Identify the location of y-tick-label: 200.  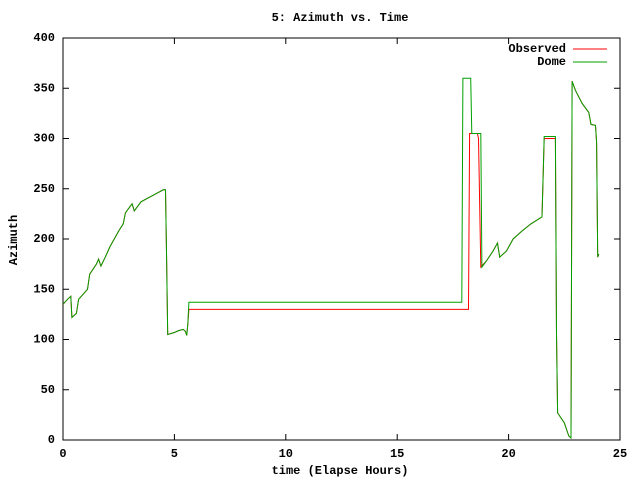
(44, 239).